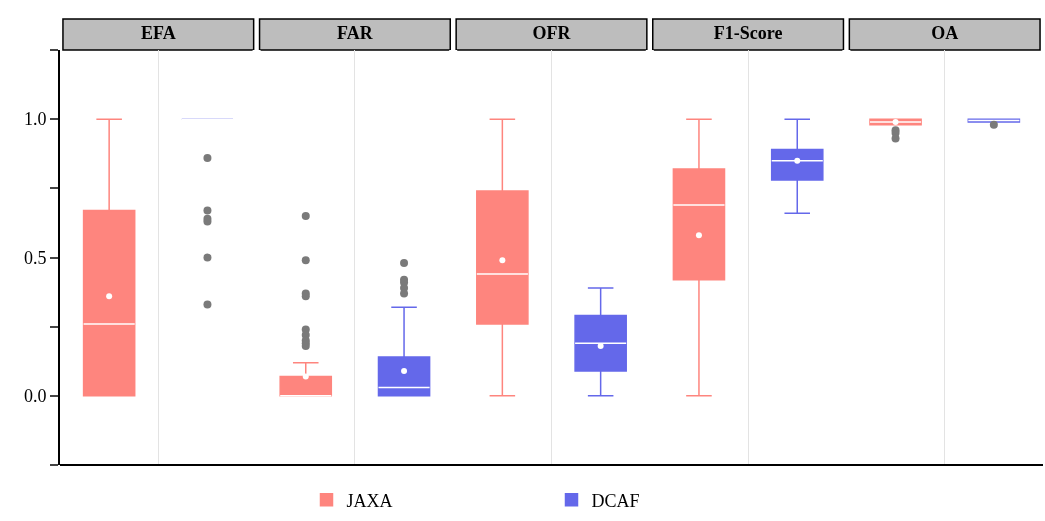 The height and width of the screenshot is (521, 1045). I want to click on y-tick-label: 1.0, so click(35, 119).